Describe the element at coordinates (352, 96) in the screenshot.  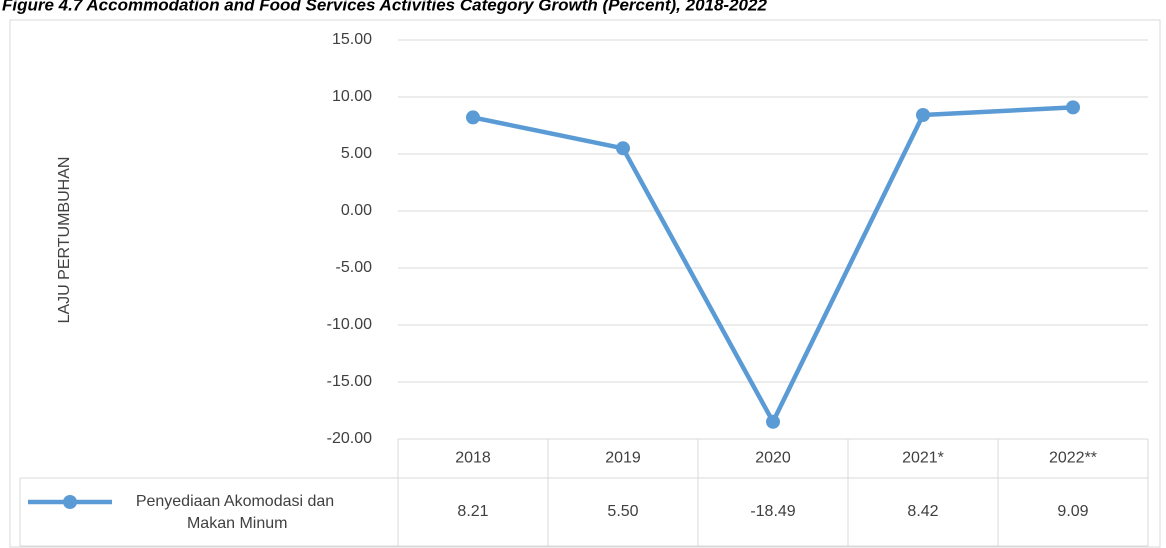
I see `y-tick-label: 10.00` at that location.